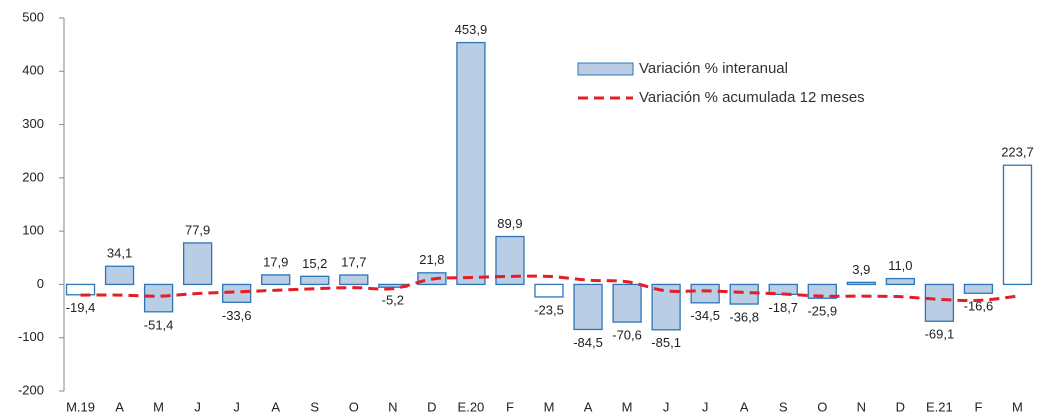 Image resolution: width=1044 pixels, height=417 pixels. I want to click on y-tick-label: 300, so click(33, 123).